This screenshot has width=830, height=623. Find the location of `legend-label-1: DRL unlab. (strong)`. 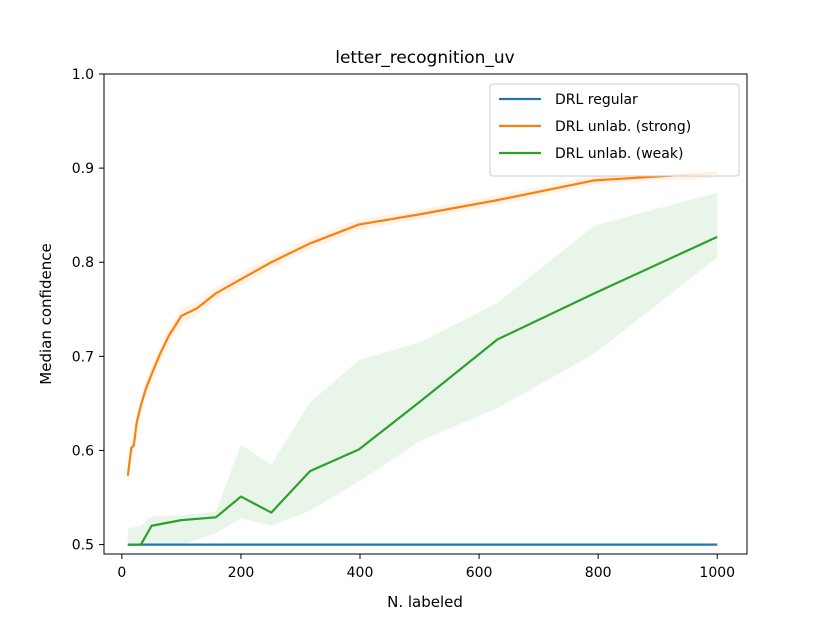

legend-label-1: DRL unlab. (strong) is located at coordinates (623, 127).